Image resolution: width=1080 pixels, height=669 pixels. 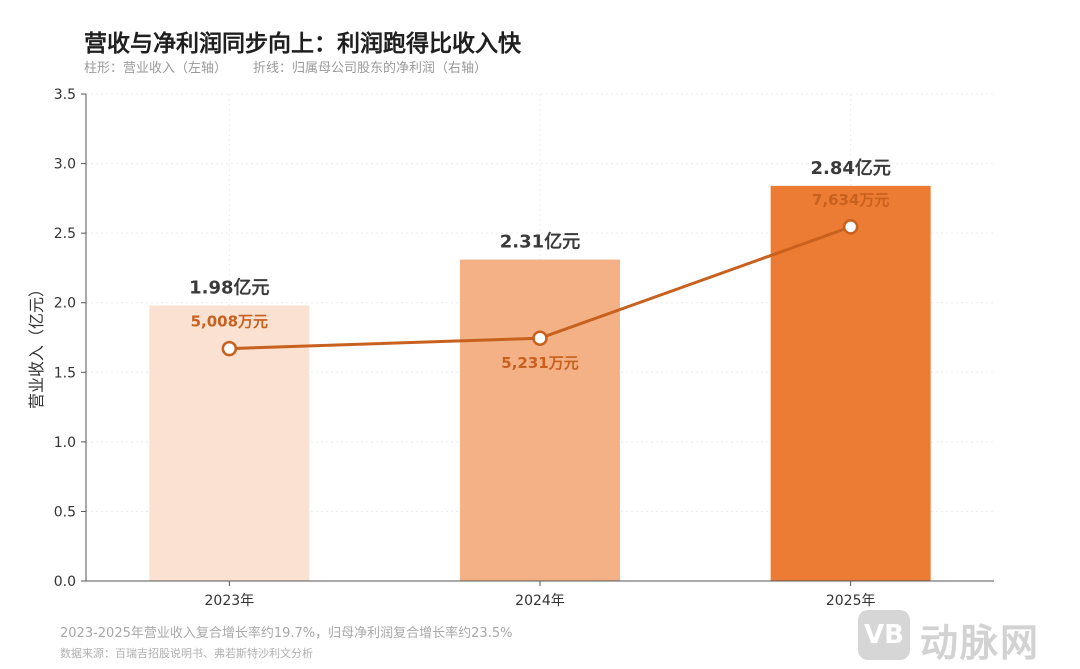 I want to click on logo-wordmark: 动脉网, so click(x=980, y=643).